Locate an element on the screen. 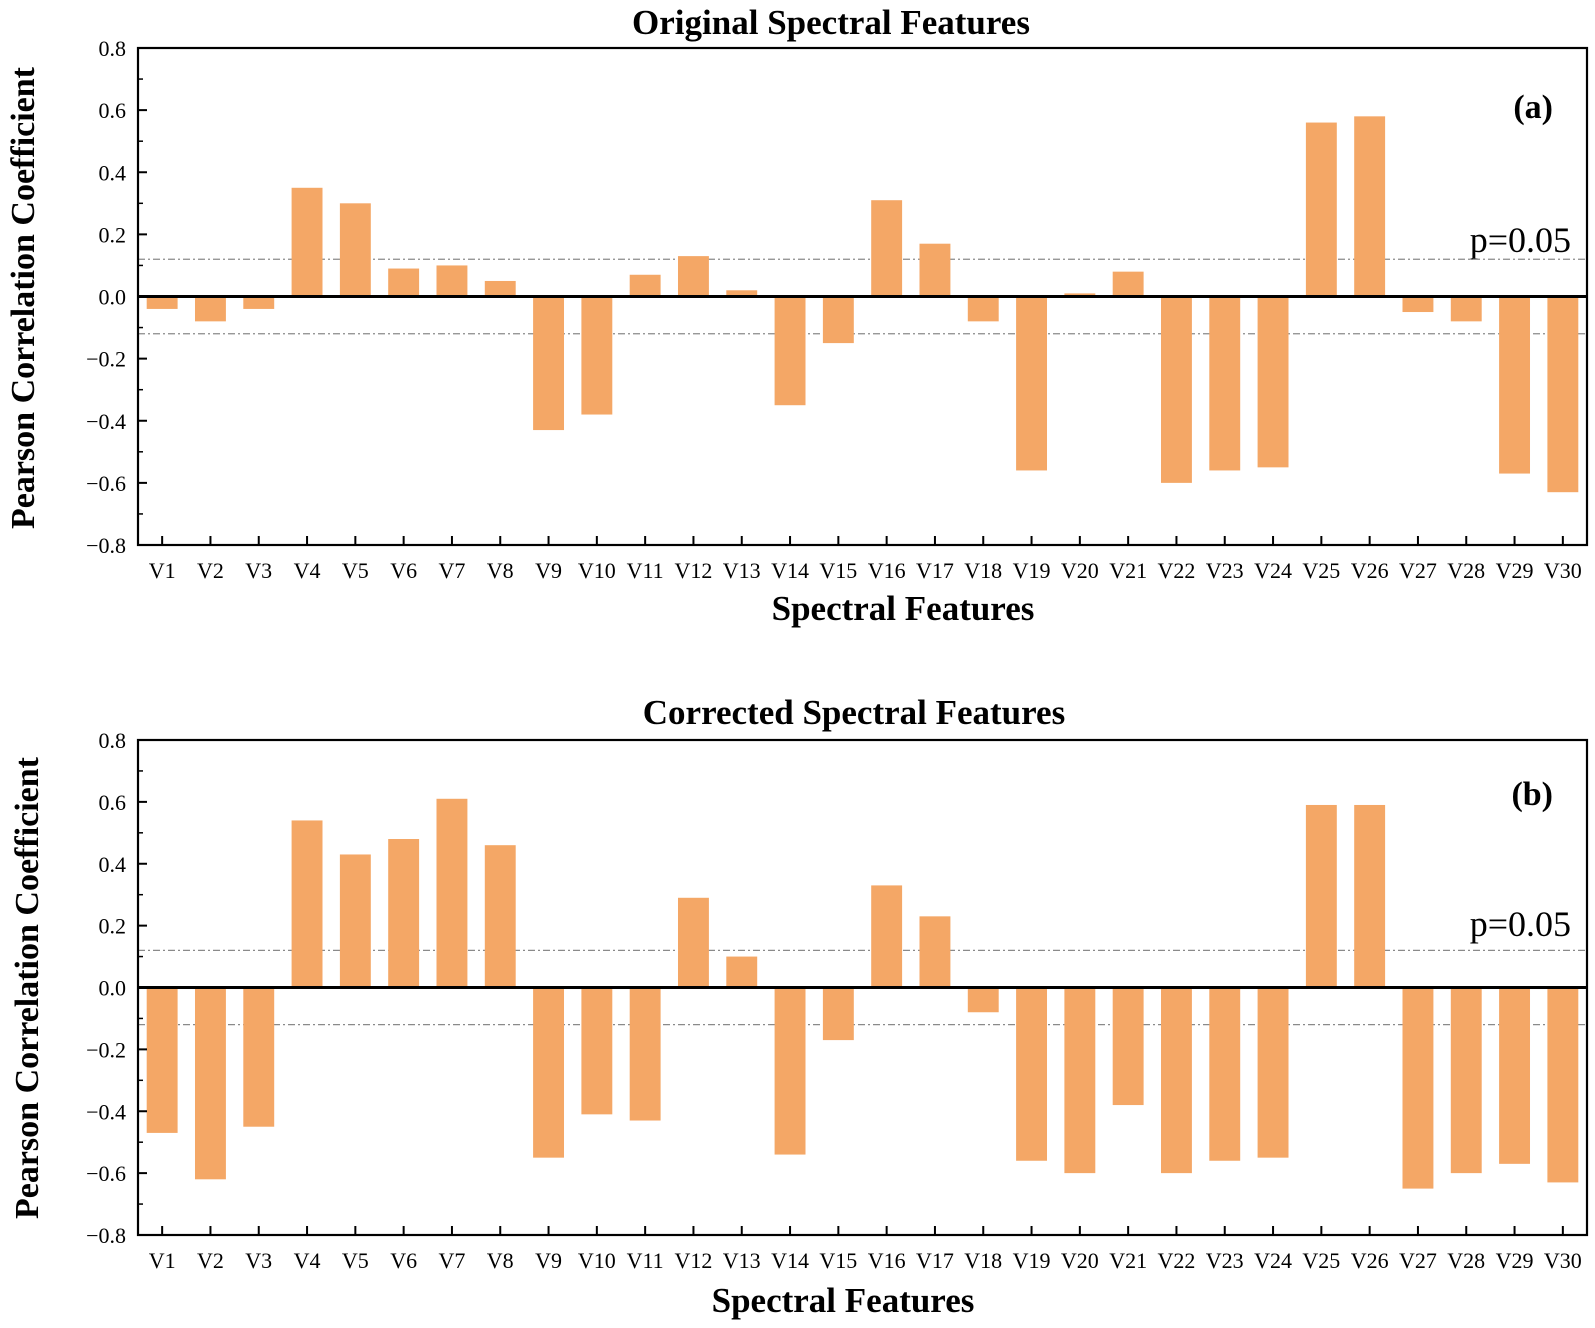 The width and height of the screenshot is (1595, 1328). x-tick-label: V19 is located at coordinates (1032, 1260).